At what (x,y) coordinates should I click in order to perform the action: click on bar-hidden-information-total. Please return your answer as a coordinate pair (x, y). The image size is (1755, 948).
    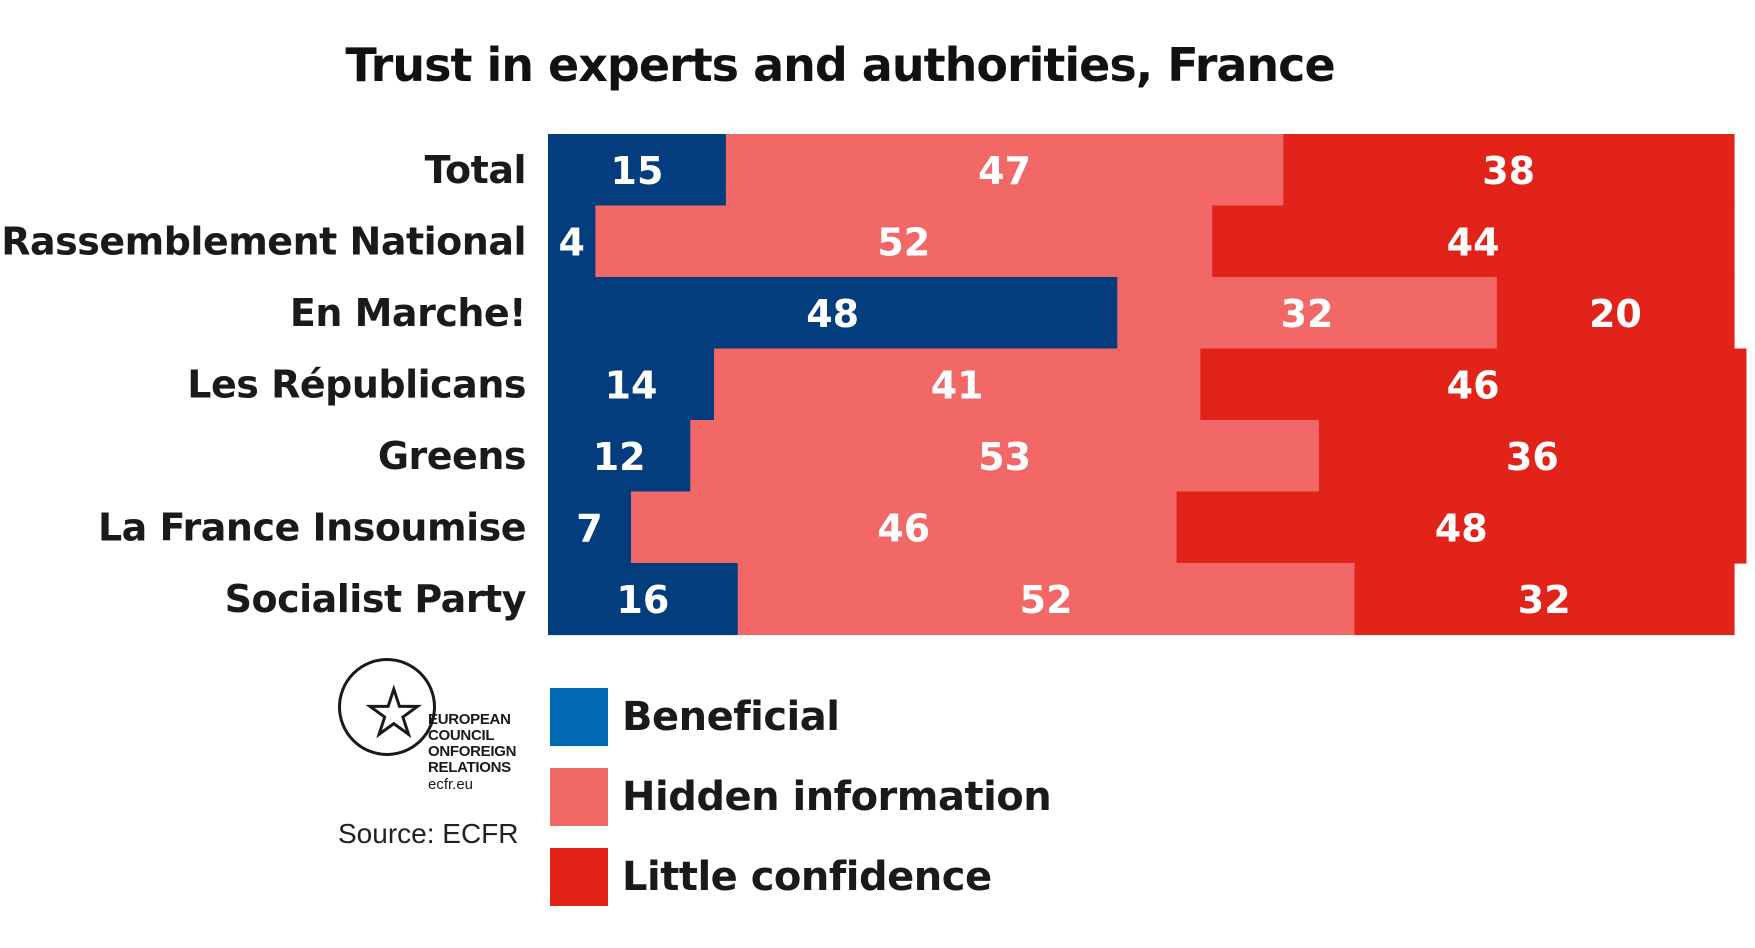
    Looking at the image, I should click on (1004, 170).